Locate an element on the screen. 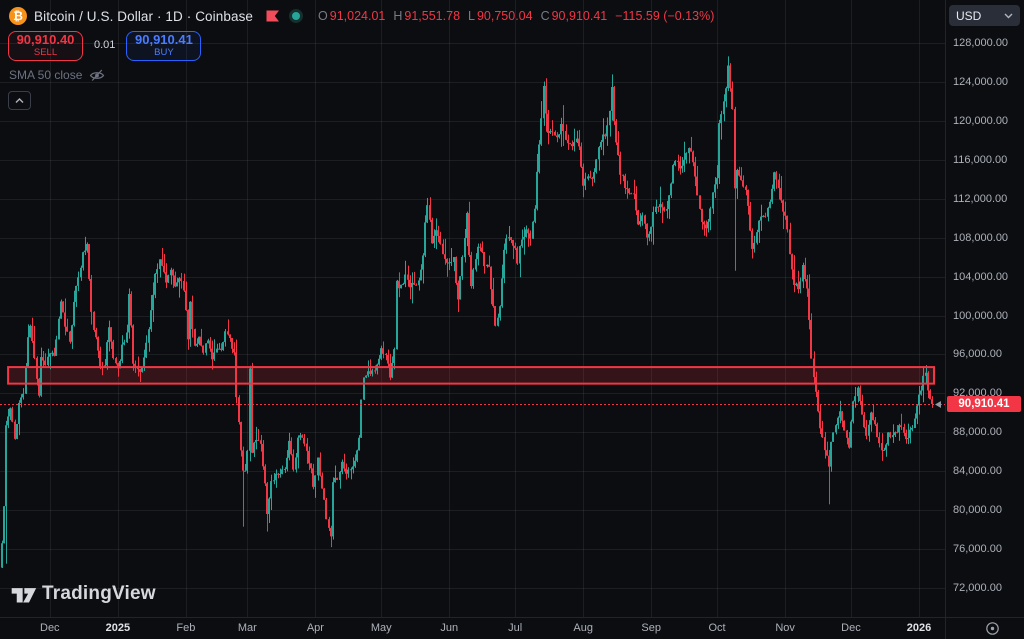 The width and height of the screenshot is (1024, 639). time-tick-label: Jul is located at coordinates (515, 628).